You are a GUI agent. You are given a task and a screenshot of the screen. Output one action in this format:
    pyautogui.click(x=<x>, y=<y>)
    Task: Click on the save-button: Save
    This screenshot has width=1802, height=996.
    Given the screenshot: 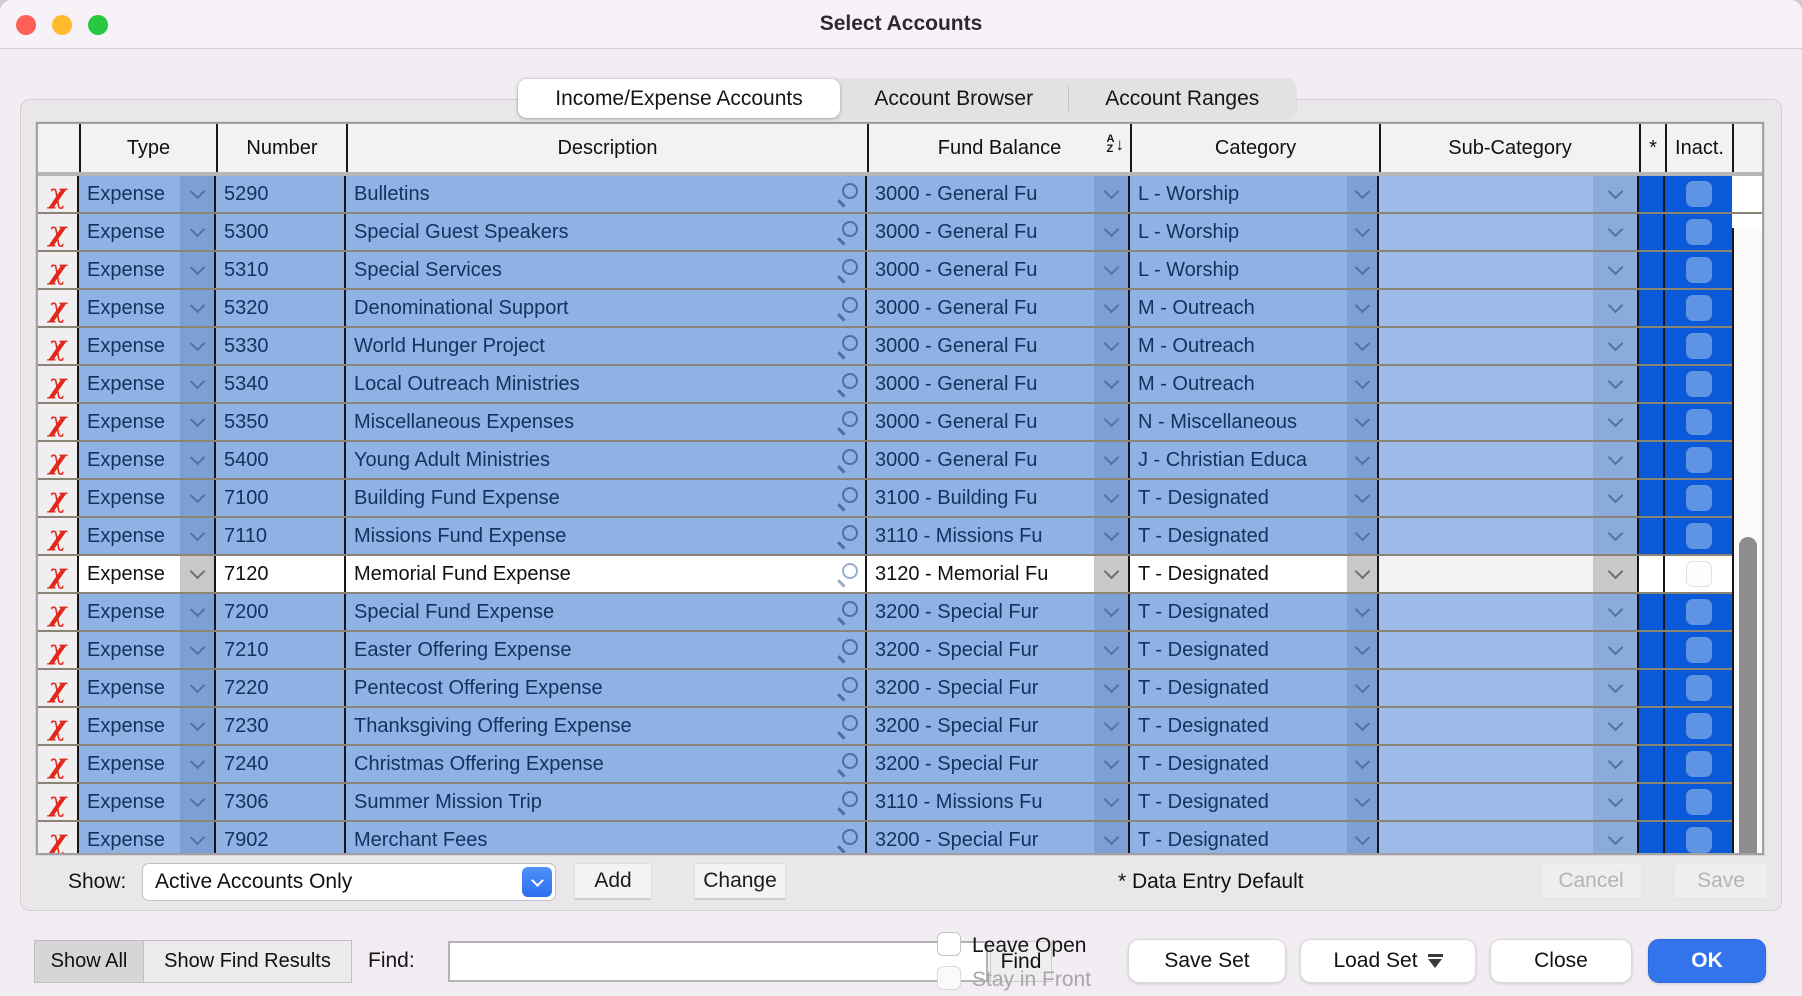 What is the action you would take?
    pyautogui.click(x=1721, y=881)
    